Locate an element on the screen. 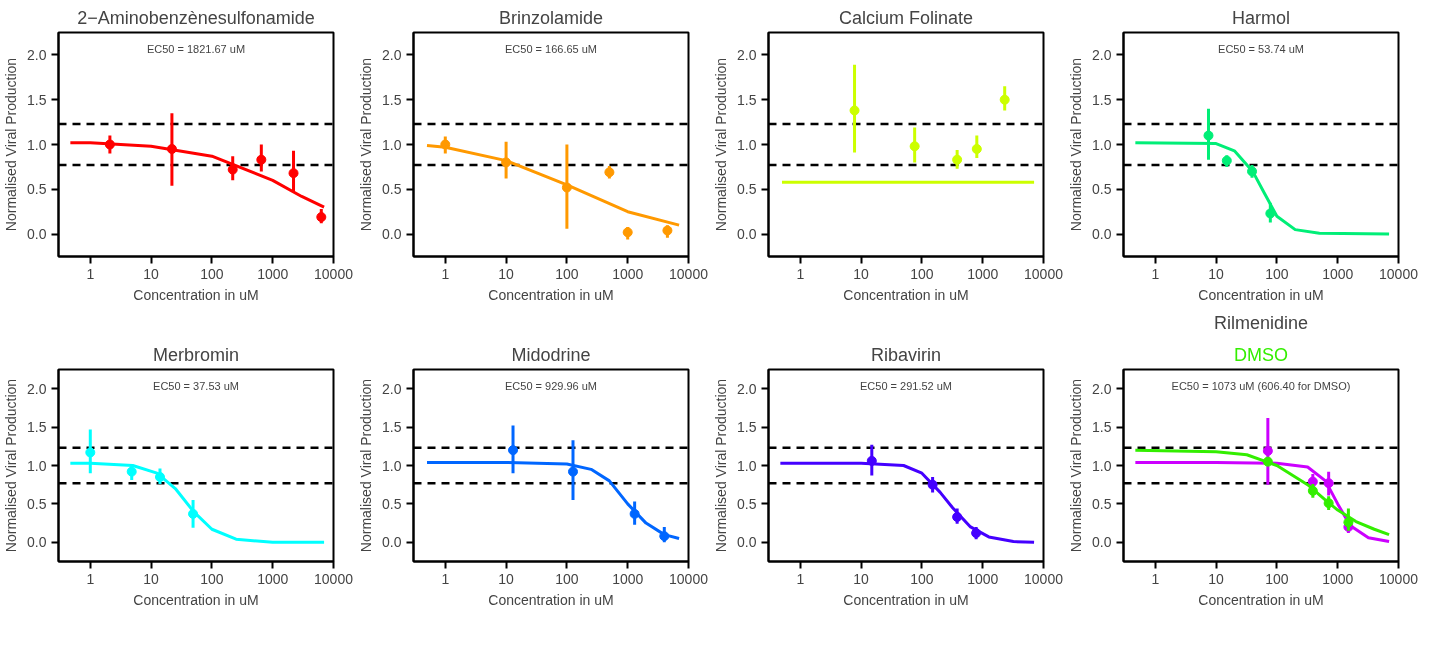 Image resolution: width=1446 pixels, height=650 pixels. chart-title: 2−Aminobenzènesulfonamide is located at coordinates (196, 17).